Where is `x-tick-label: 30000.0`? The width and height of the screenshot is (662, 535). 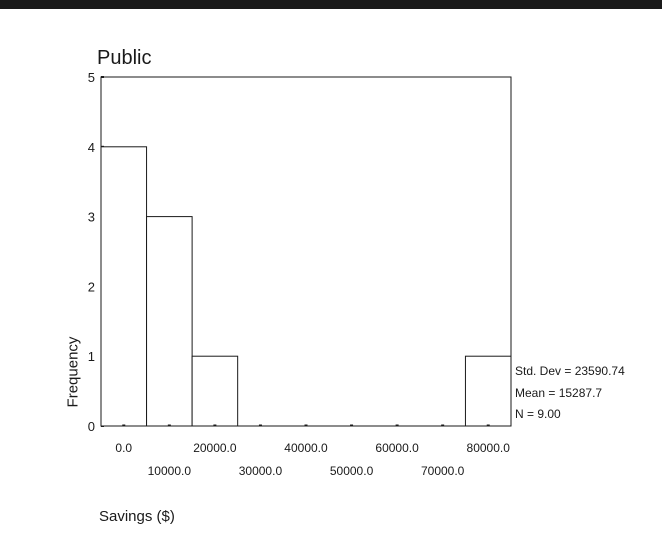
x-tick-label: 30000.0 is located at coordinates (261, 471).